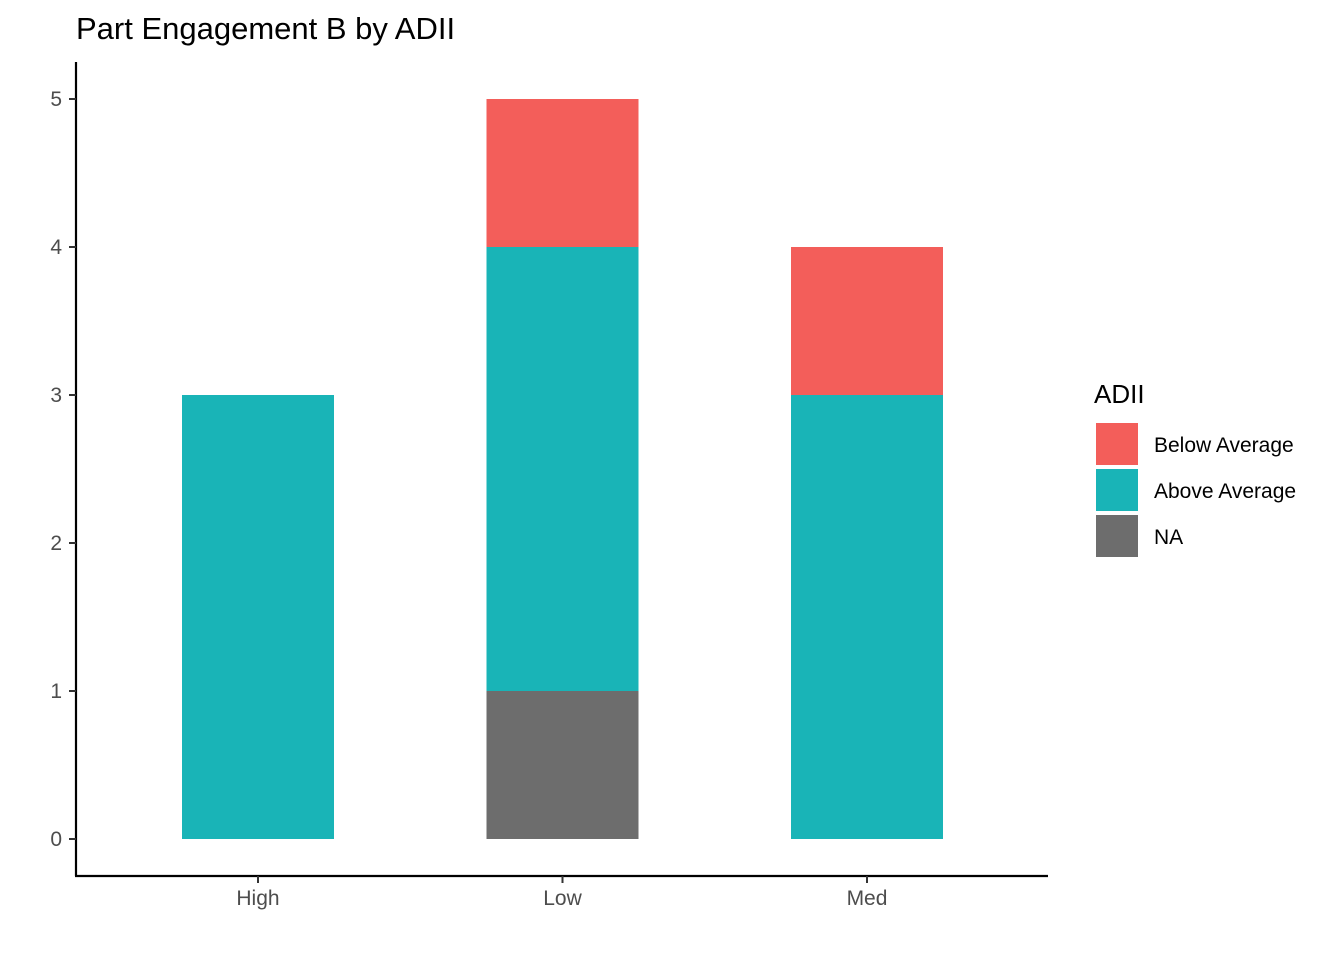  What do you see at coordinates (1117, 536) in the screenshot?
I see `legend-key-na` at bounding box center [1117, 536].